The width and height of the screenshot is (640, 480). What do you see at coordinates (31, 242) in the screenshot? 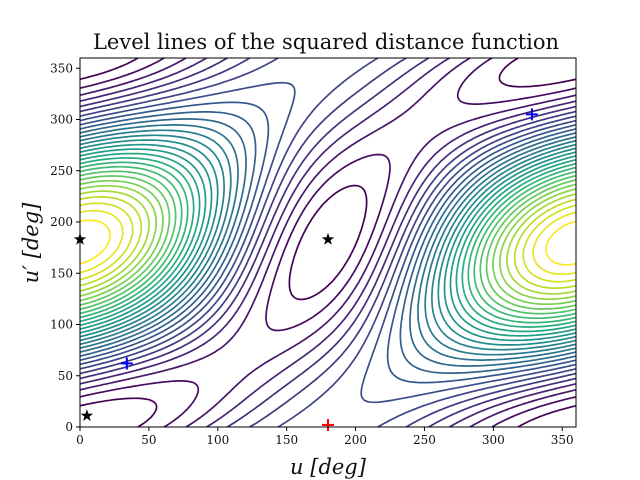
I see `y-axis-label: u′ [deg]` at bounding box center [31, 242].